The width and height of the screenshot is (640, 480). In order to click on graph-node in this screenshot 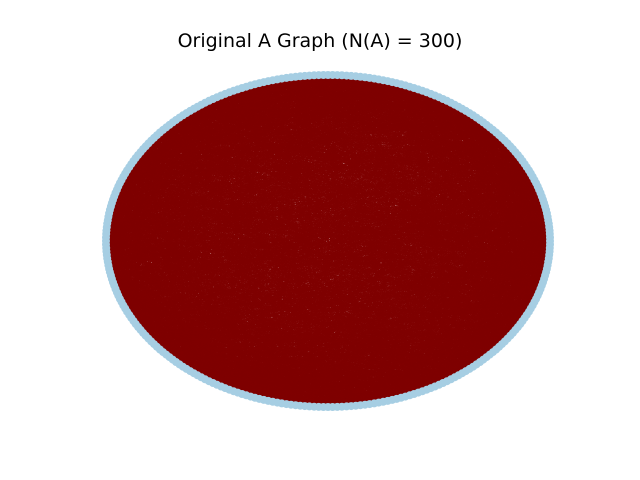, I will do `click(550, 237)`.